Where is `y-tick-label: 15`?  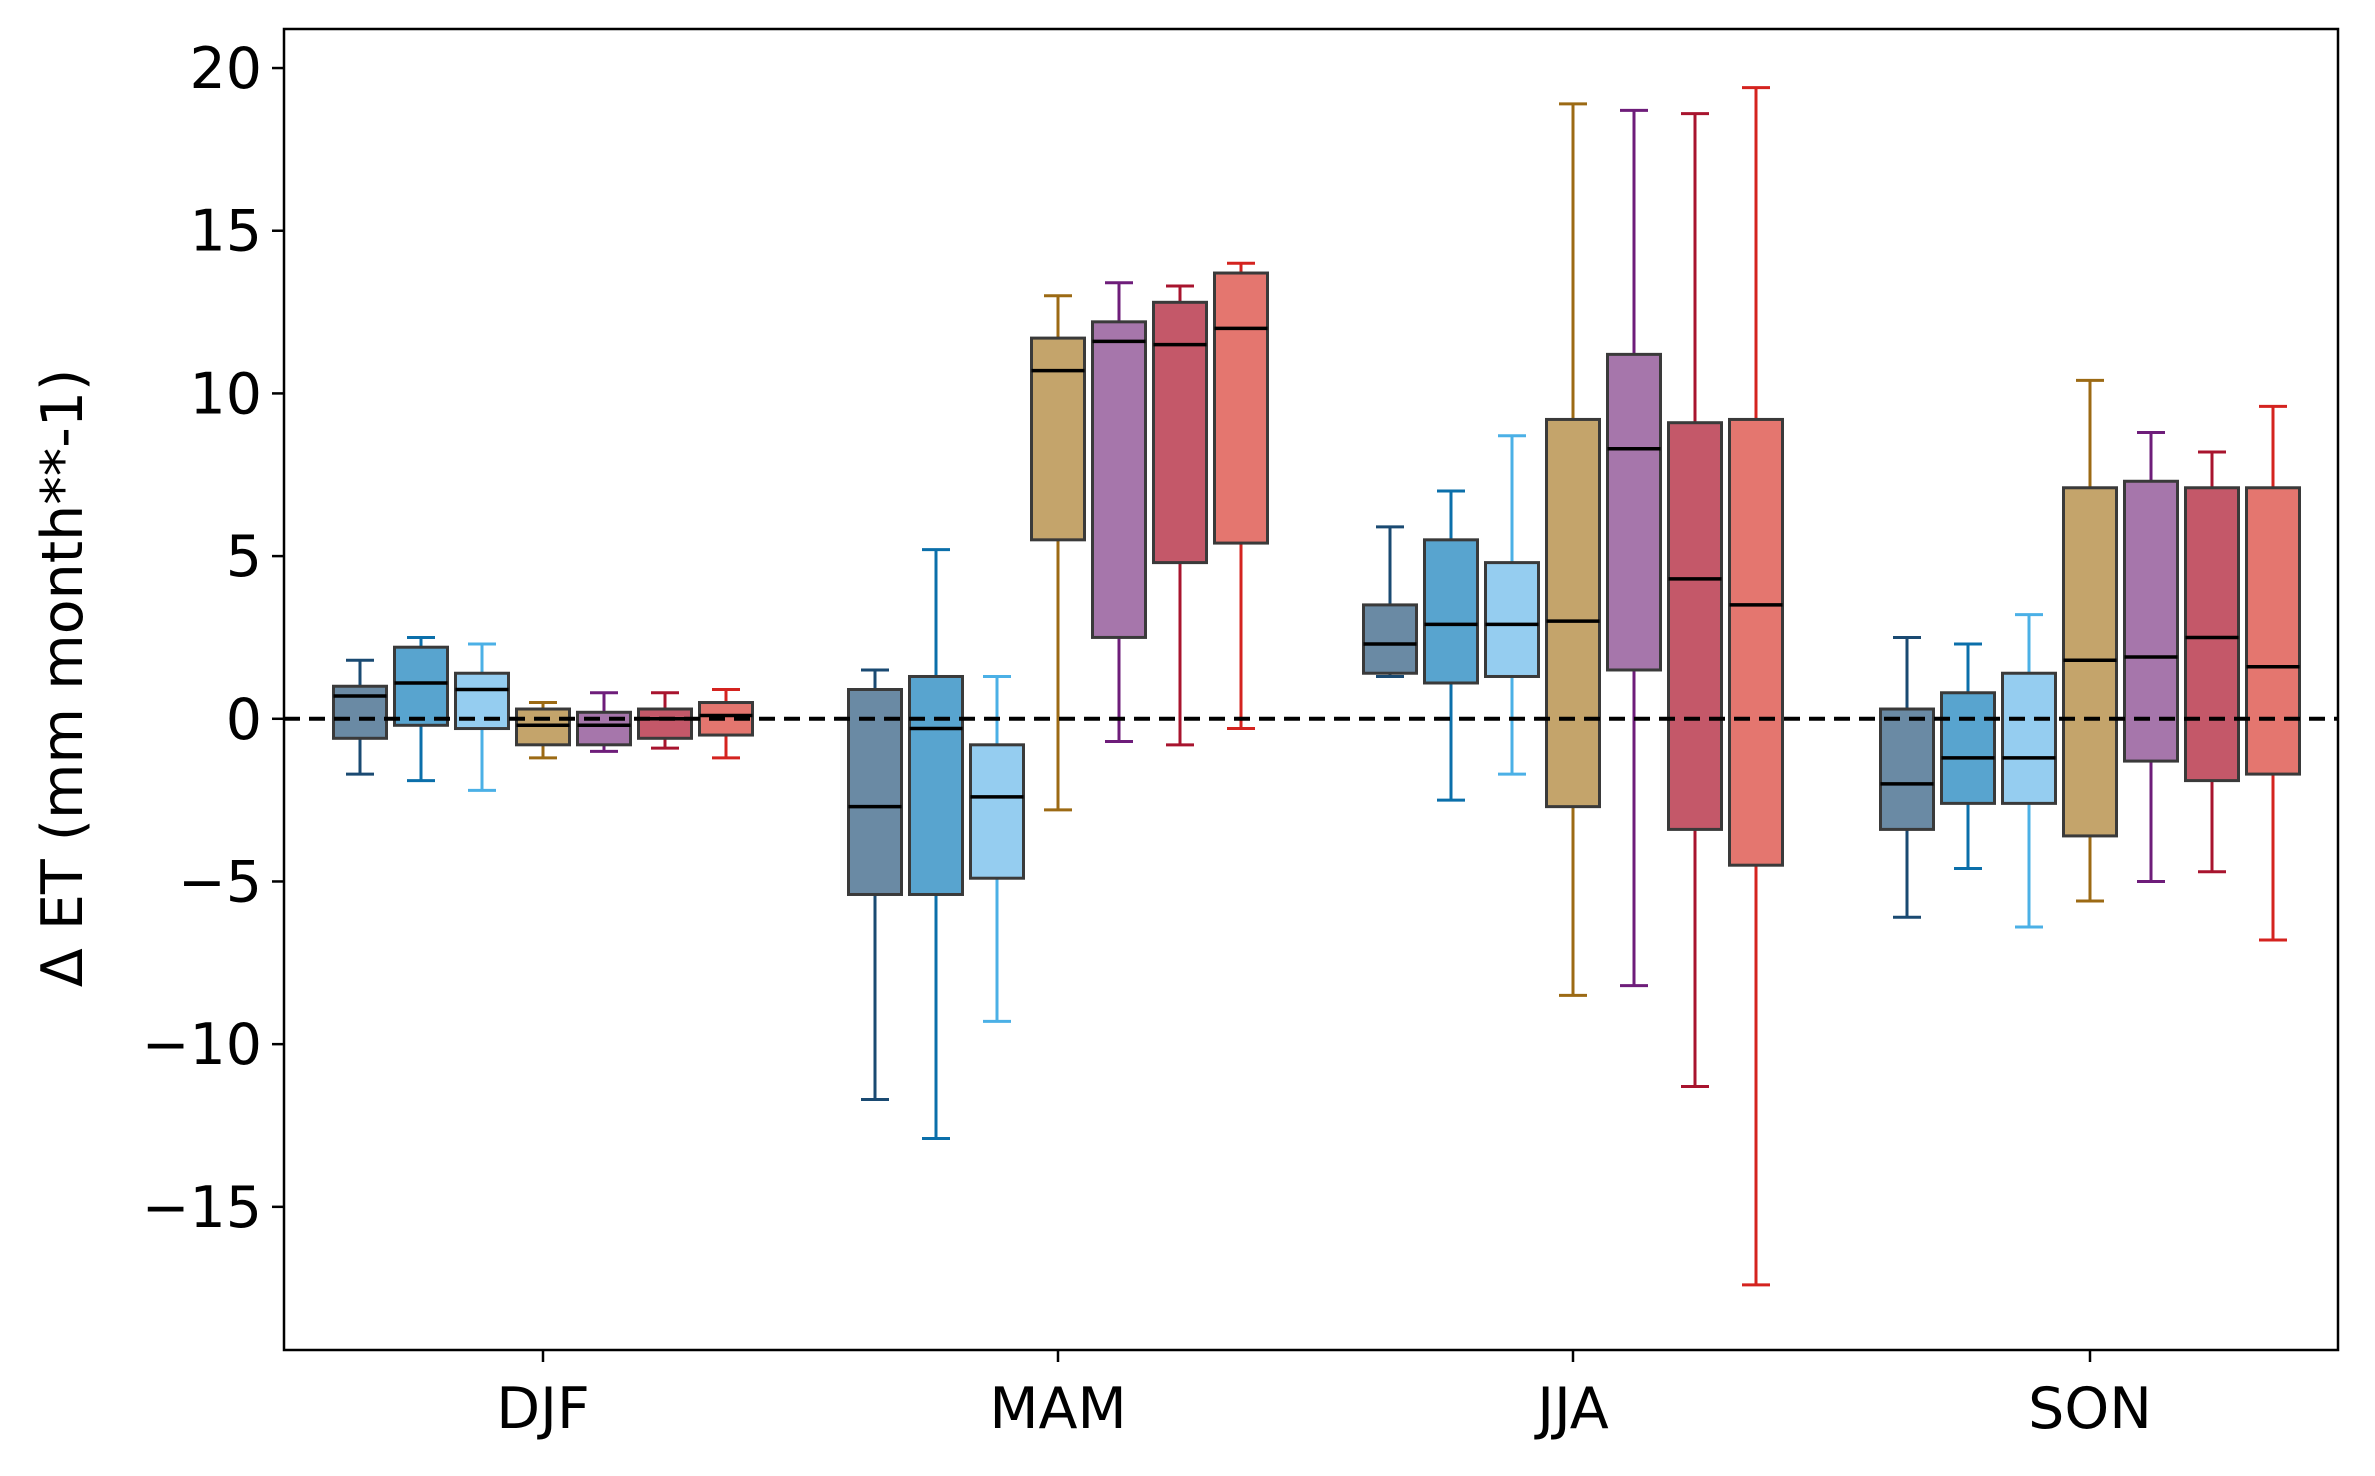 y-tick-label: 15 is located at coordinates (225, 232).